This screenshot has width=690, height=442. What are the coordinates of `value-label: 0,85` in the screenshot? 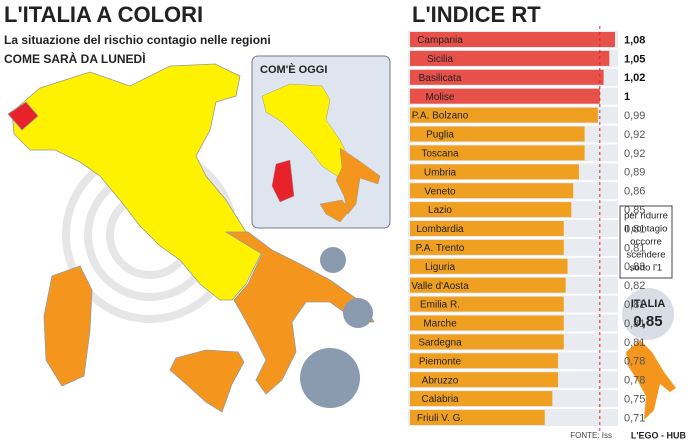 It's located at (634, 211).